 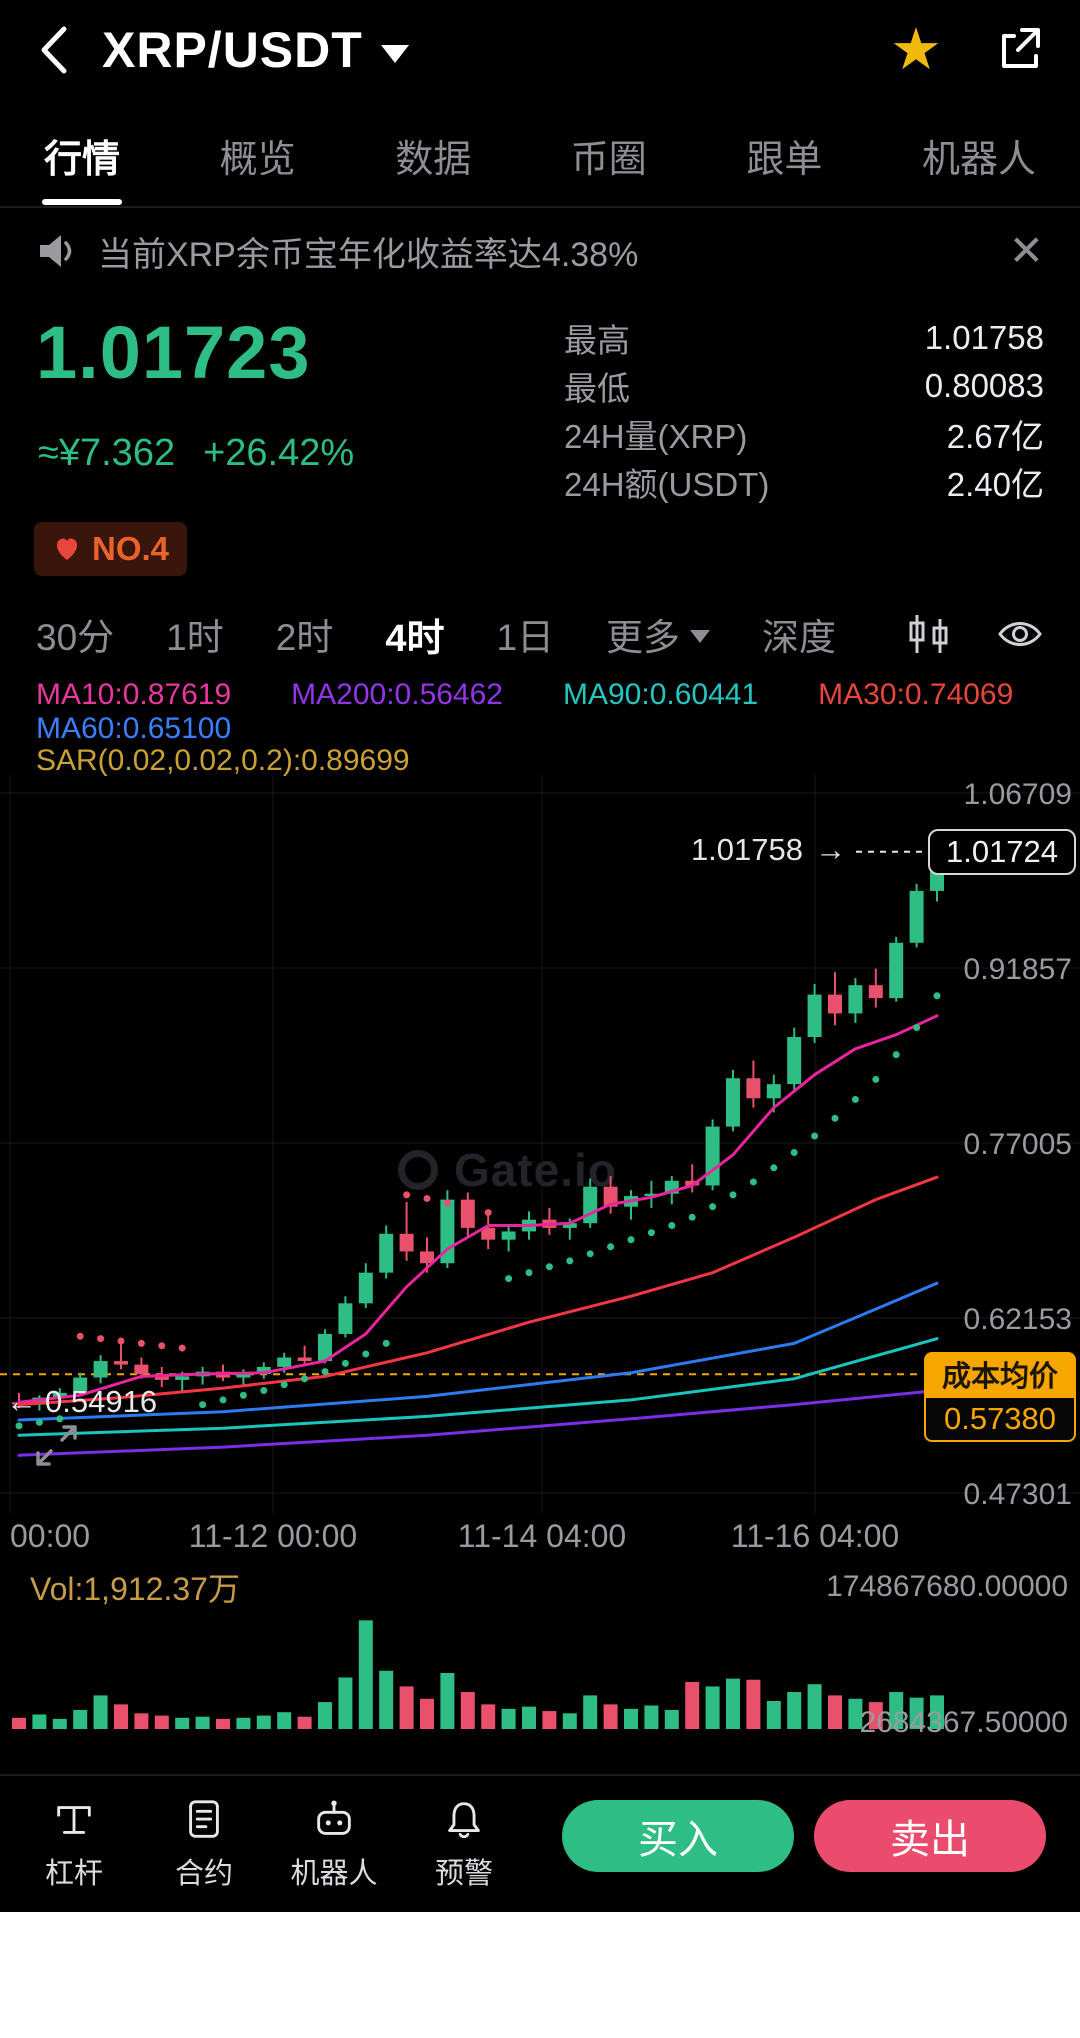 What do you see at coordinates (418, 1170) in the screenshot?
I see `gate-logo-icon` at bounding box center [418, 1170].